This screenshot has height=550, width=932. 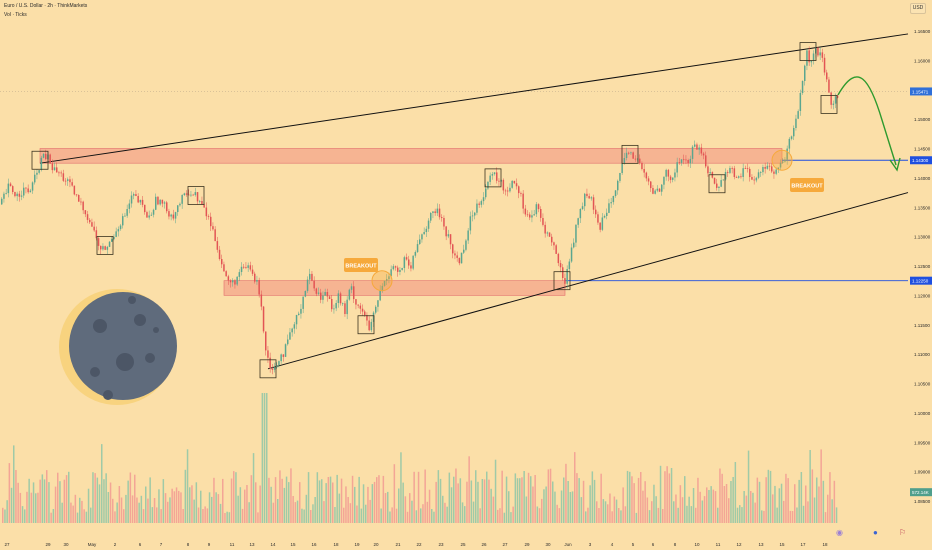 What do you see at coordinates (839, 532) in the screenshot?
I see `settings-icon: ◉` at bounding box center [839, 532].